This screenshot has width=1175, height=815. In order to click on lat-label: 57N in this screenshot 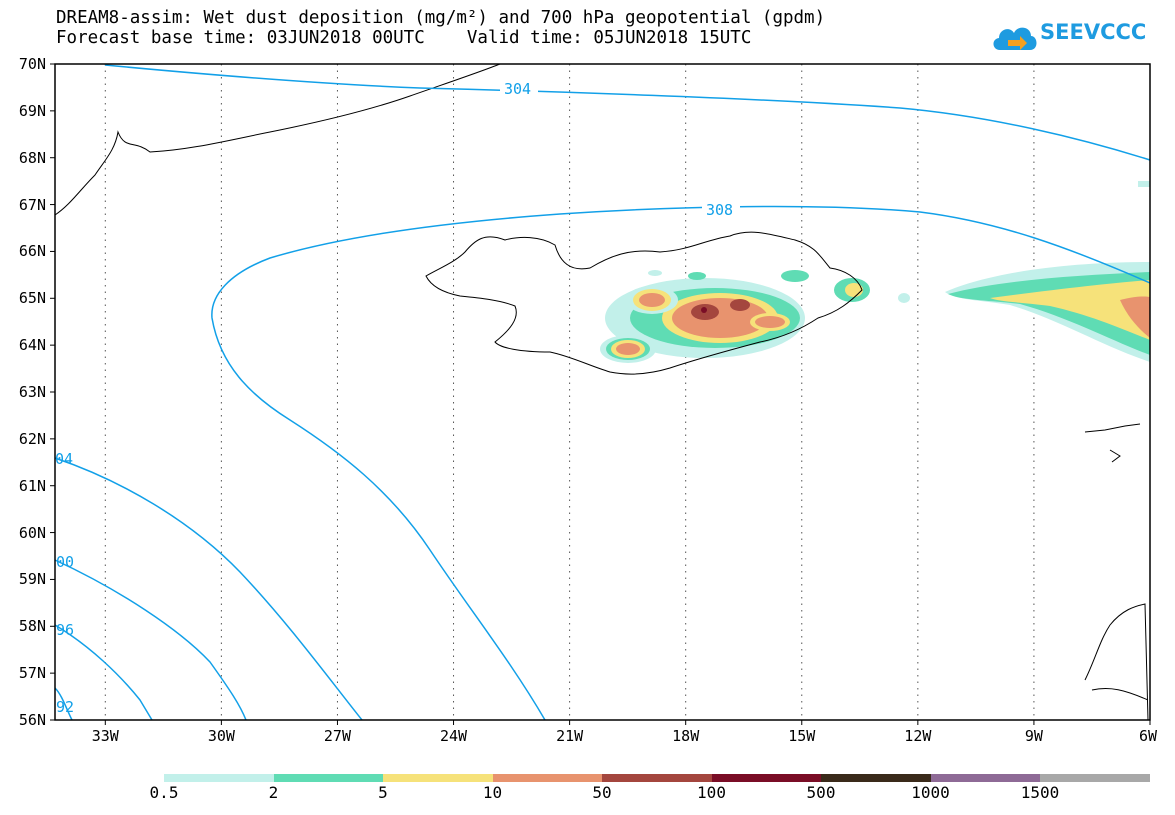, I will do `click(32, 673)`.